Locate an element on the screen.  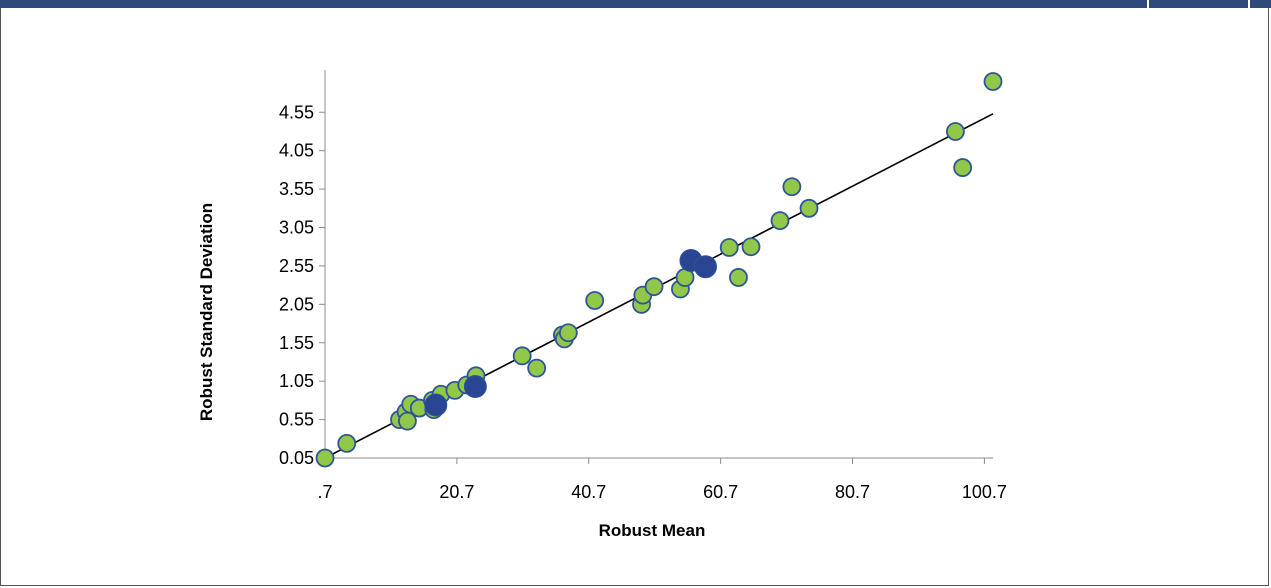
x-tick-label: 80.7 is located at coordinates (852, 492).